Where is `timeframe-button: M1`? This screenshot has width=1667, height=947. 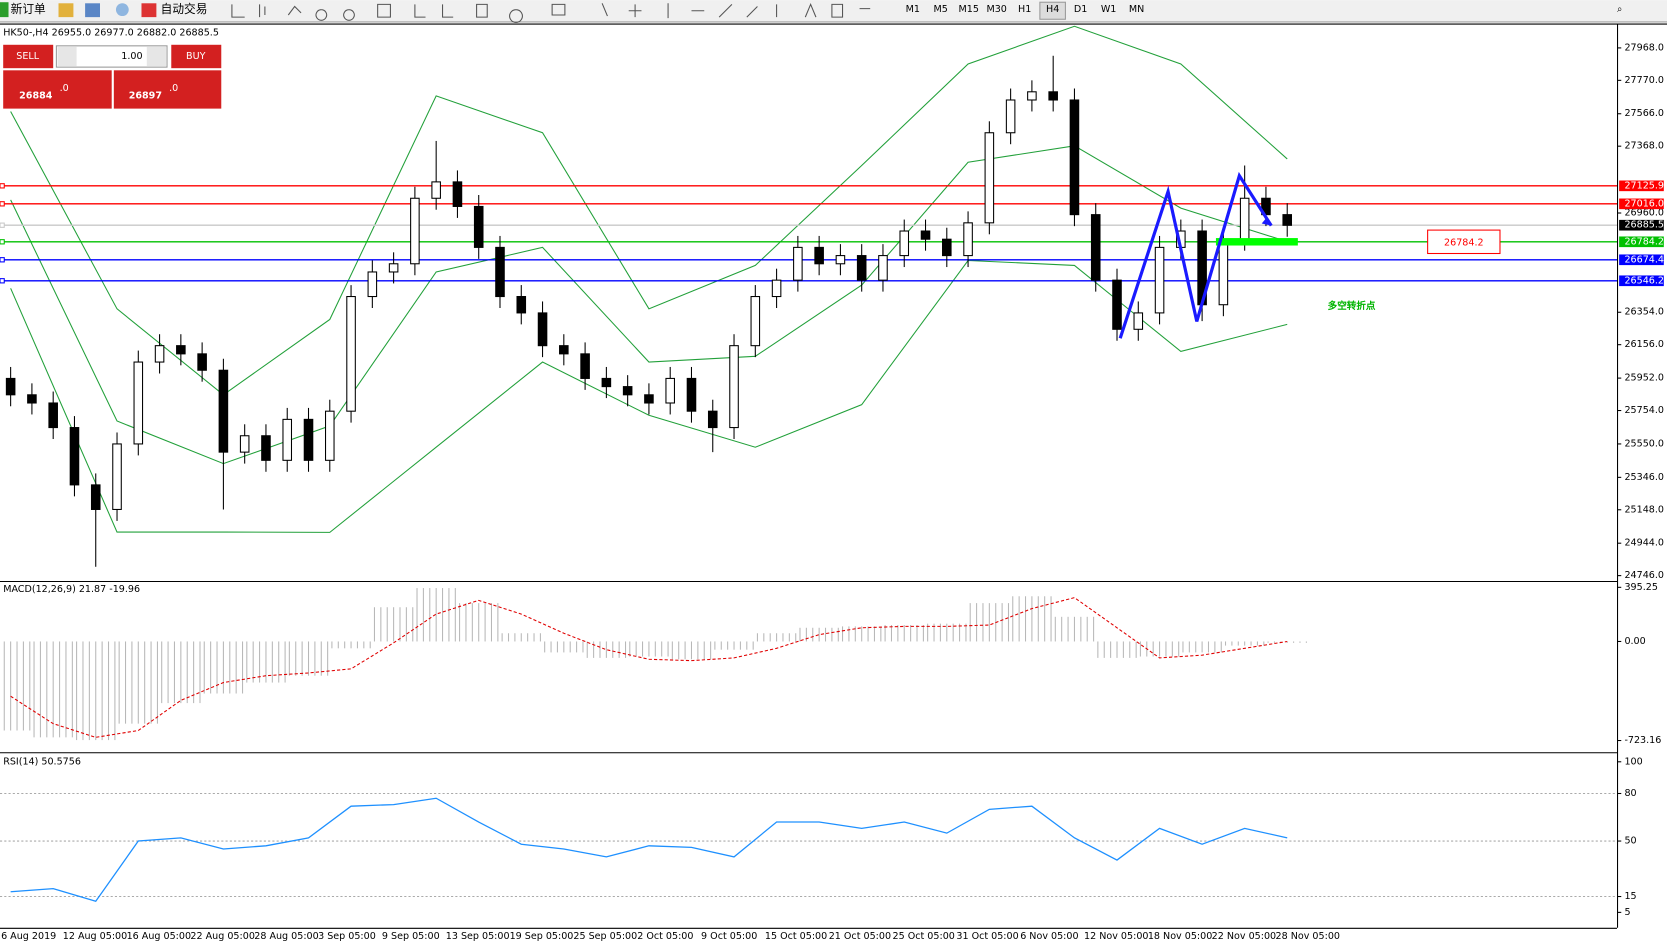 timeframe-button: M1 is located at coordinates (913, 9).